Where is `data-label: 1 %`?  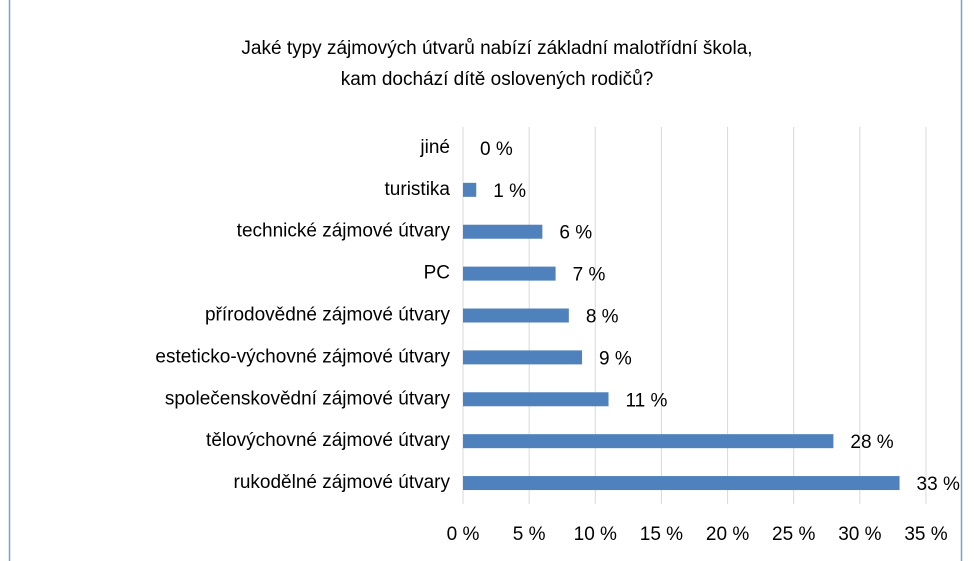
data-label: 1 % is located at coordinates (509, 191).